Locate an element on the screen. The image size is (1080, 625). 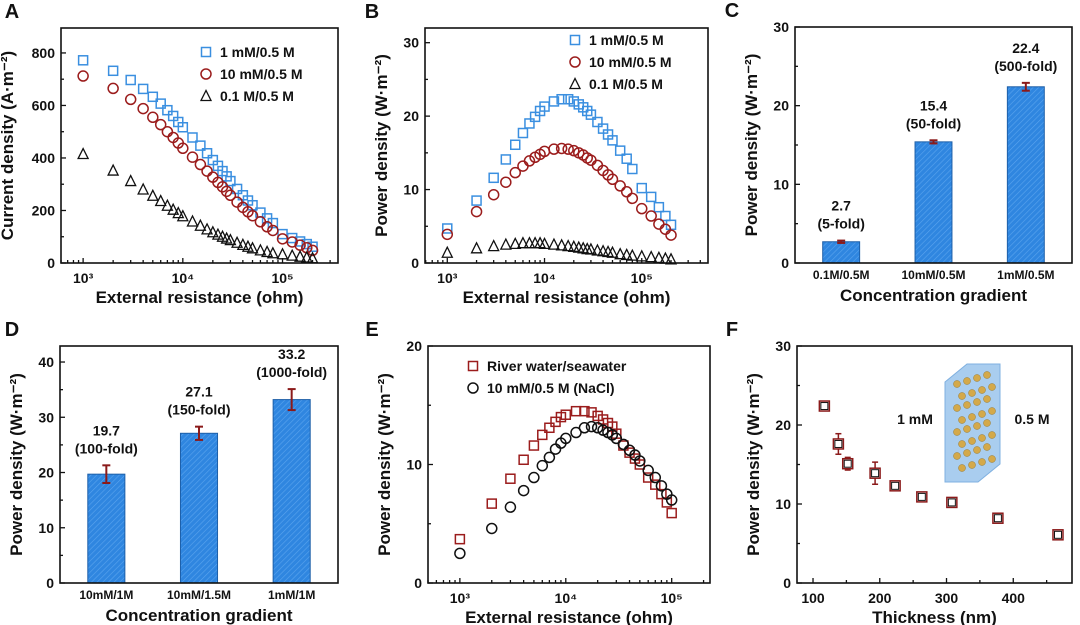
x-category-label: 10mM/0.5M is located at coordinates (933, 275).